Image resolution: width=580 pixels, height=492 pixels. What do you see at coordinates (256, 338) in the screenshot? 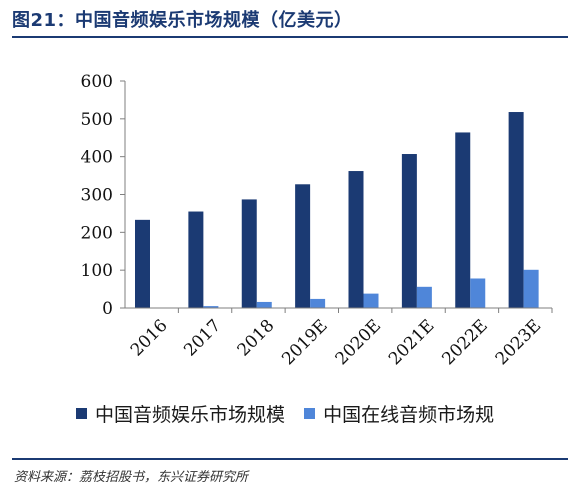
I see `x-tick-label: 2018` at bounding box center [256, 338].